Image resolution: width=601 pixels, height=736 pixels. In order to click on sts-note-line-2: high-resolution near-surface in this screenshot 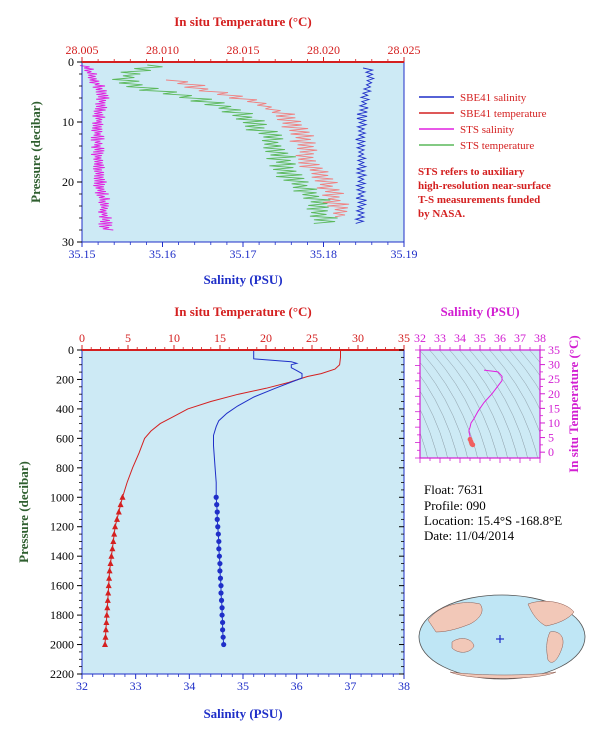, I will do `click(484, 186)`.